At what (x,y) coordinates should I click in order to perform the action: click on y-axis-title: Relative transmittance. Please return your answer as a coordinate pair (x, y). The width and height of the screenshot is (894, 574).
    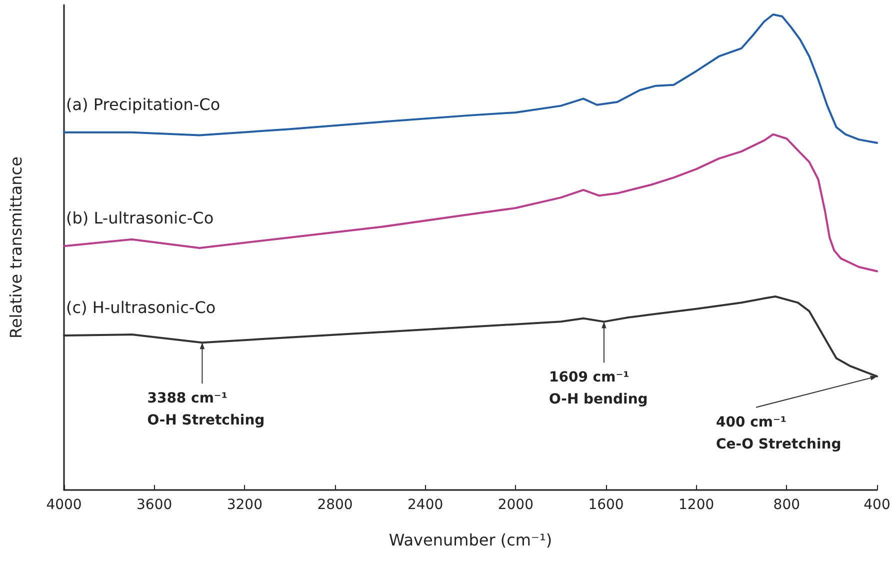
    Looking at the image, I should click on (16, 247).